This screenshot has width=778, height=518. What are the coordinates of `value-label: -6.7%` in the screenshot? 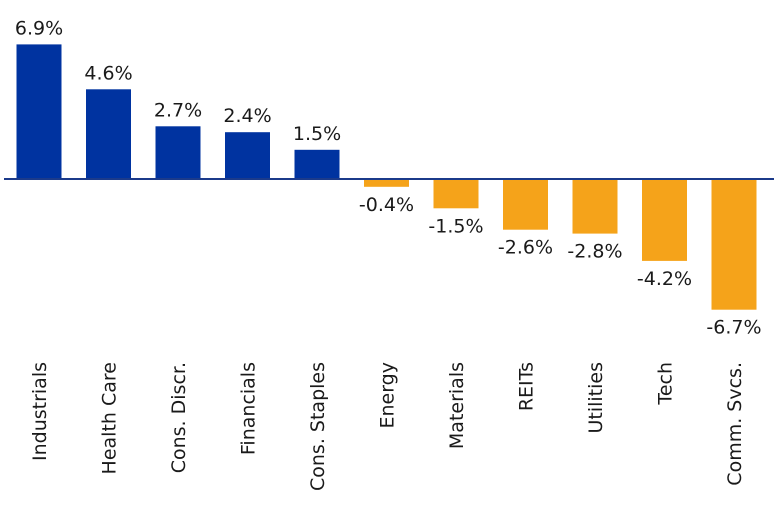 It's located at (733, 328).